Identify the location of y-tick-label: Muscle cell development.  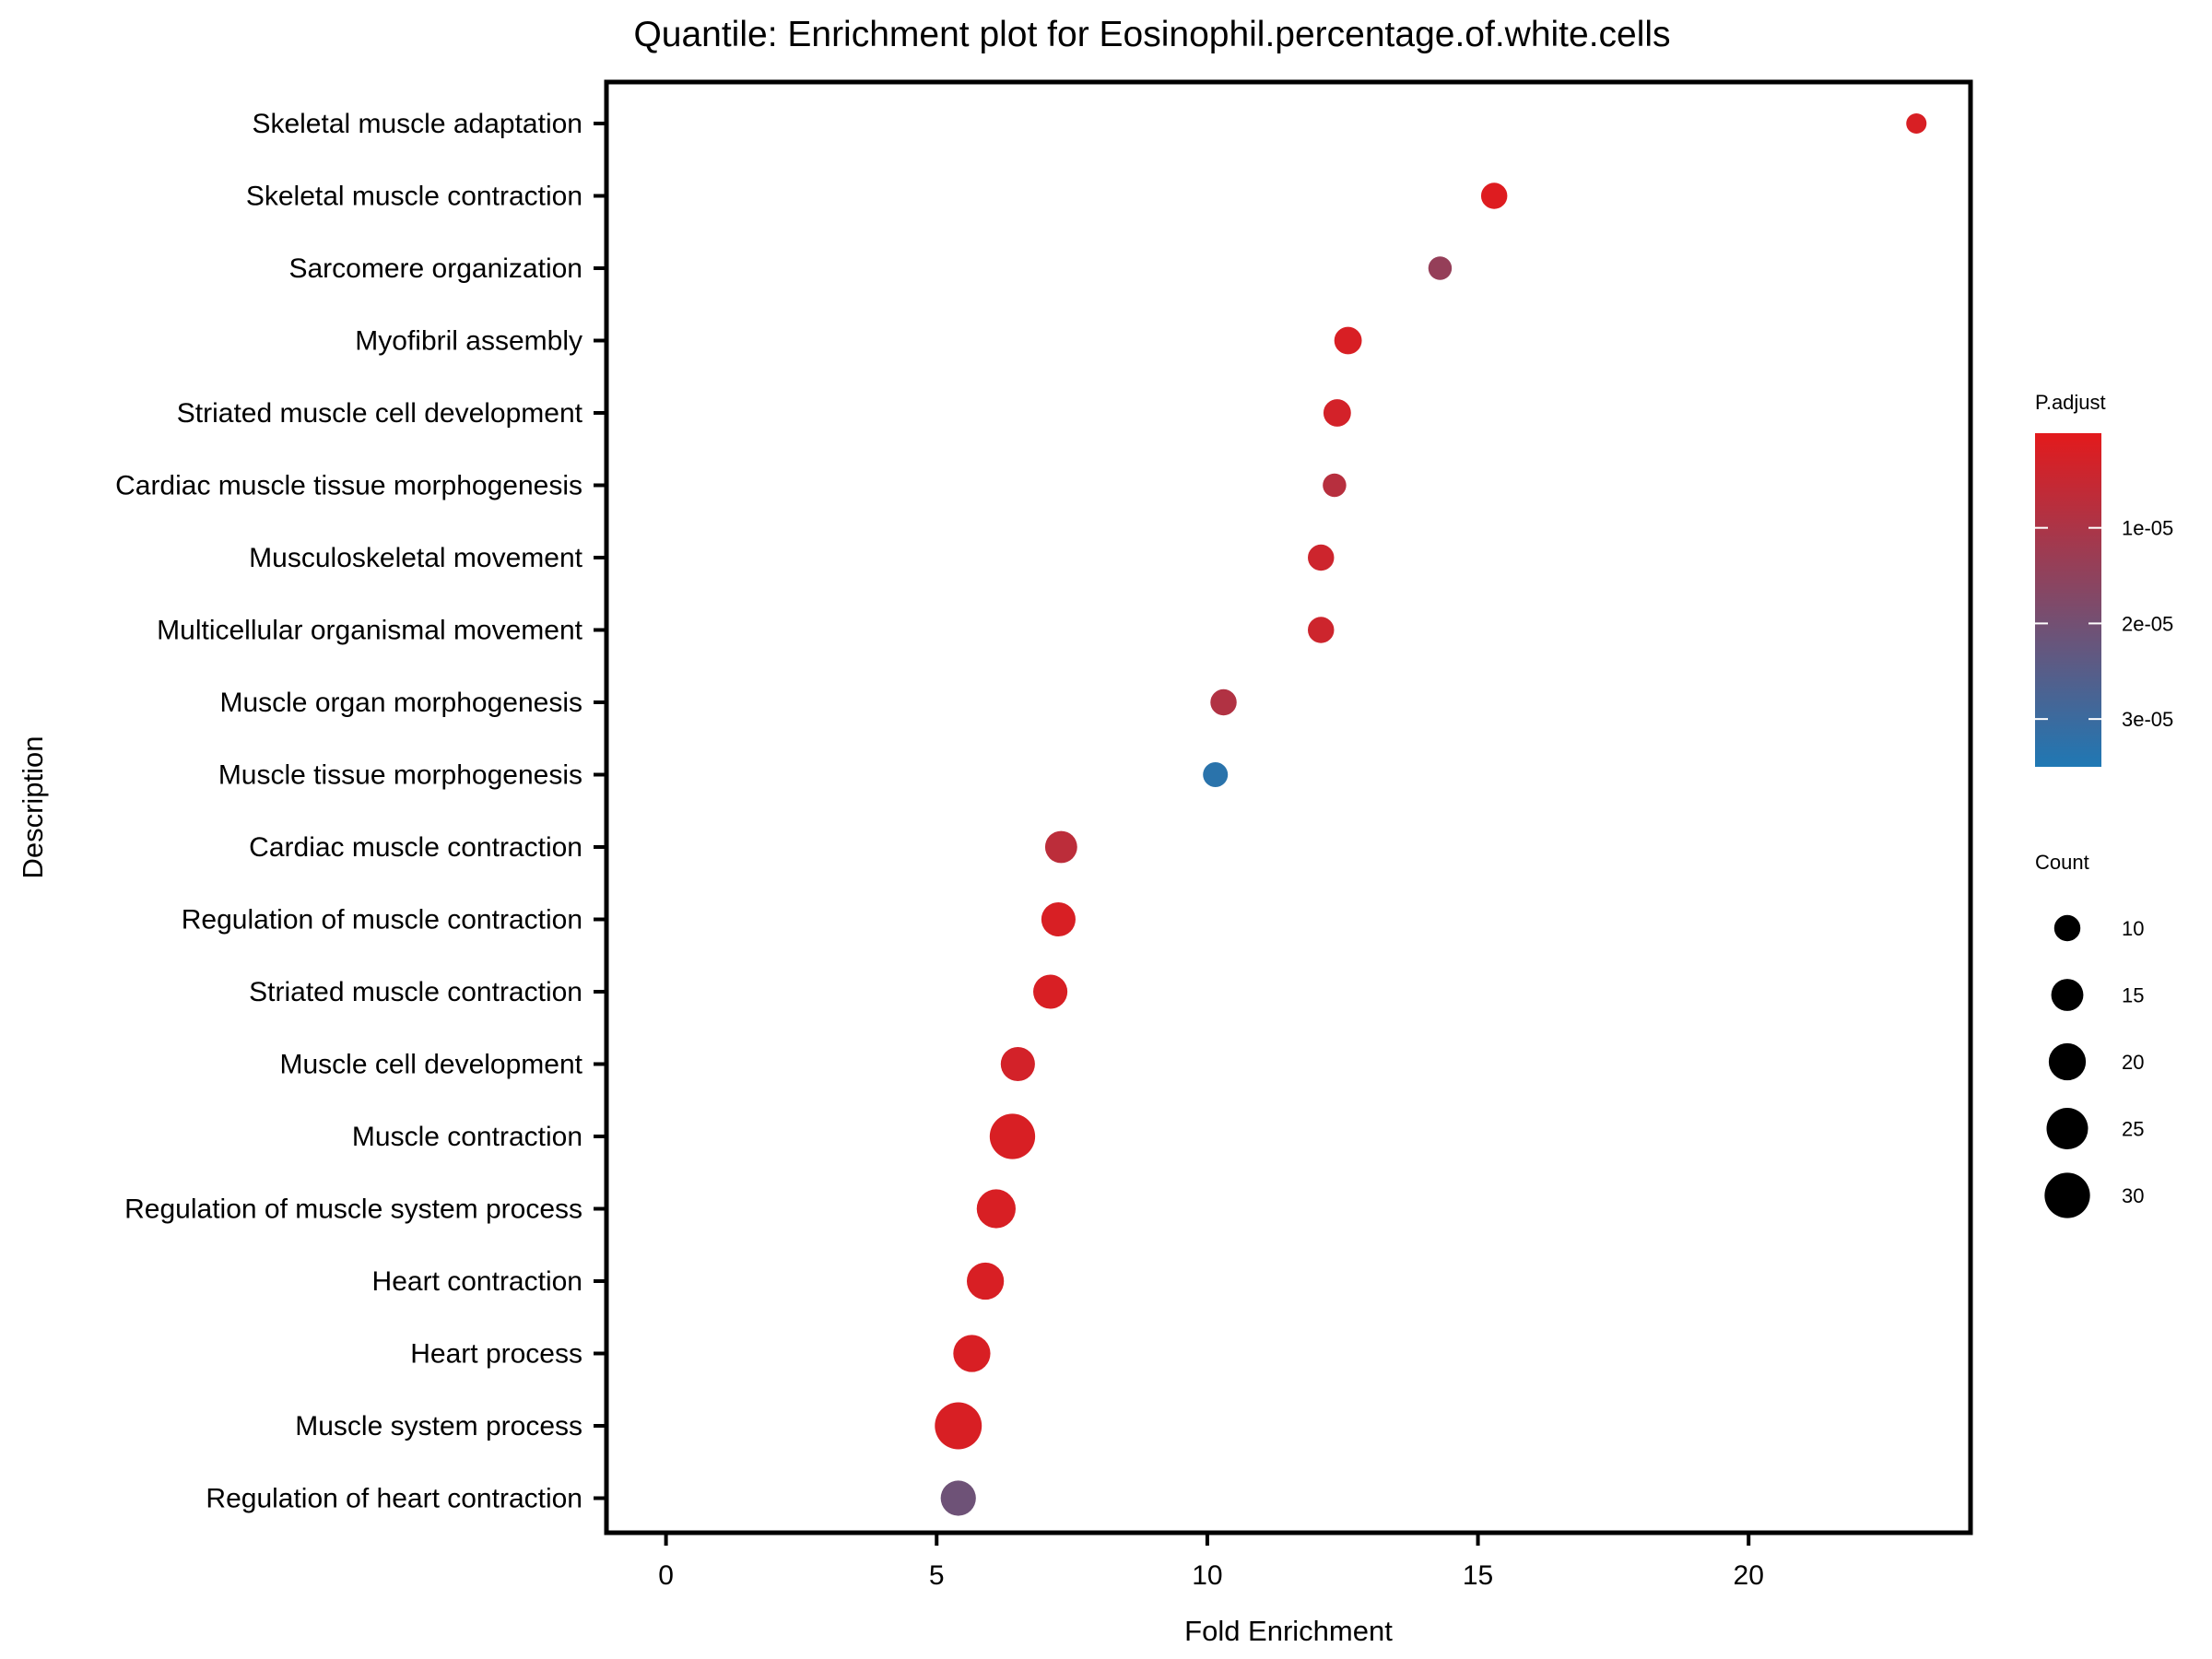
(431, 1065).